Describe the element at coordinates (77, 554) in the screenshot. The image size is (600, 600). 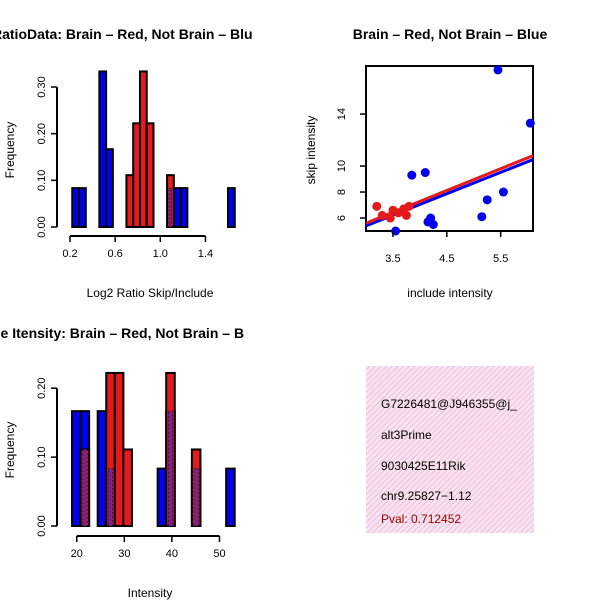
I see `x-tick-label: 20` at that location.